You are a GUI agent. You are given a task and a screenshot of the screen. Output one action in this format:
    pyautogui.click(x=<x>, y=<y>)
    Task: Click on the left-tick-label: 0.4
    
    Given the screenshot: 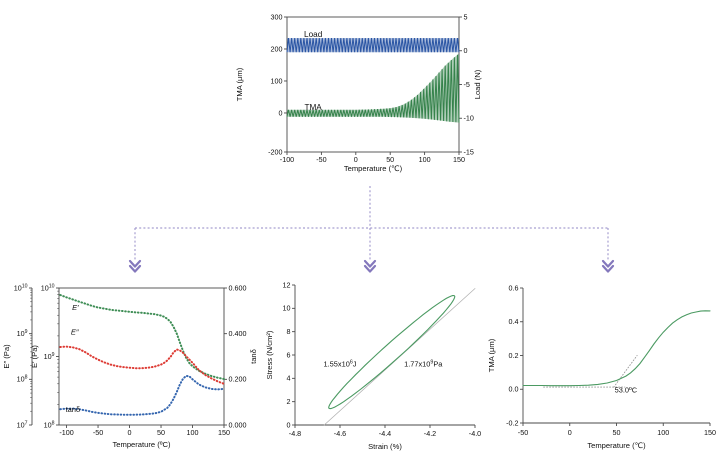 What is the action you would take?
    pyautogui.click(x=514, y=321)
    